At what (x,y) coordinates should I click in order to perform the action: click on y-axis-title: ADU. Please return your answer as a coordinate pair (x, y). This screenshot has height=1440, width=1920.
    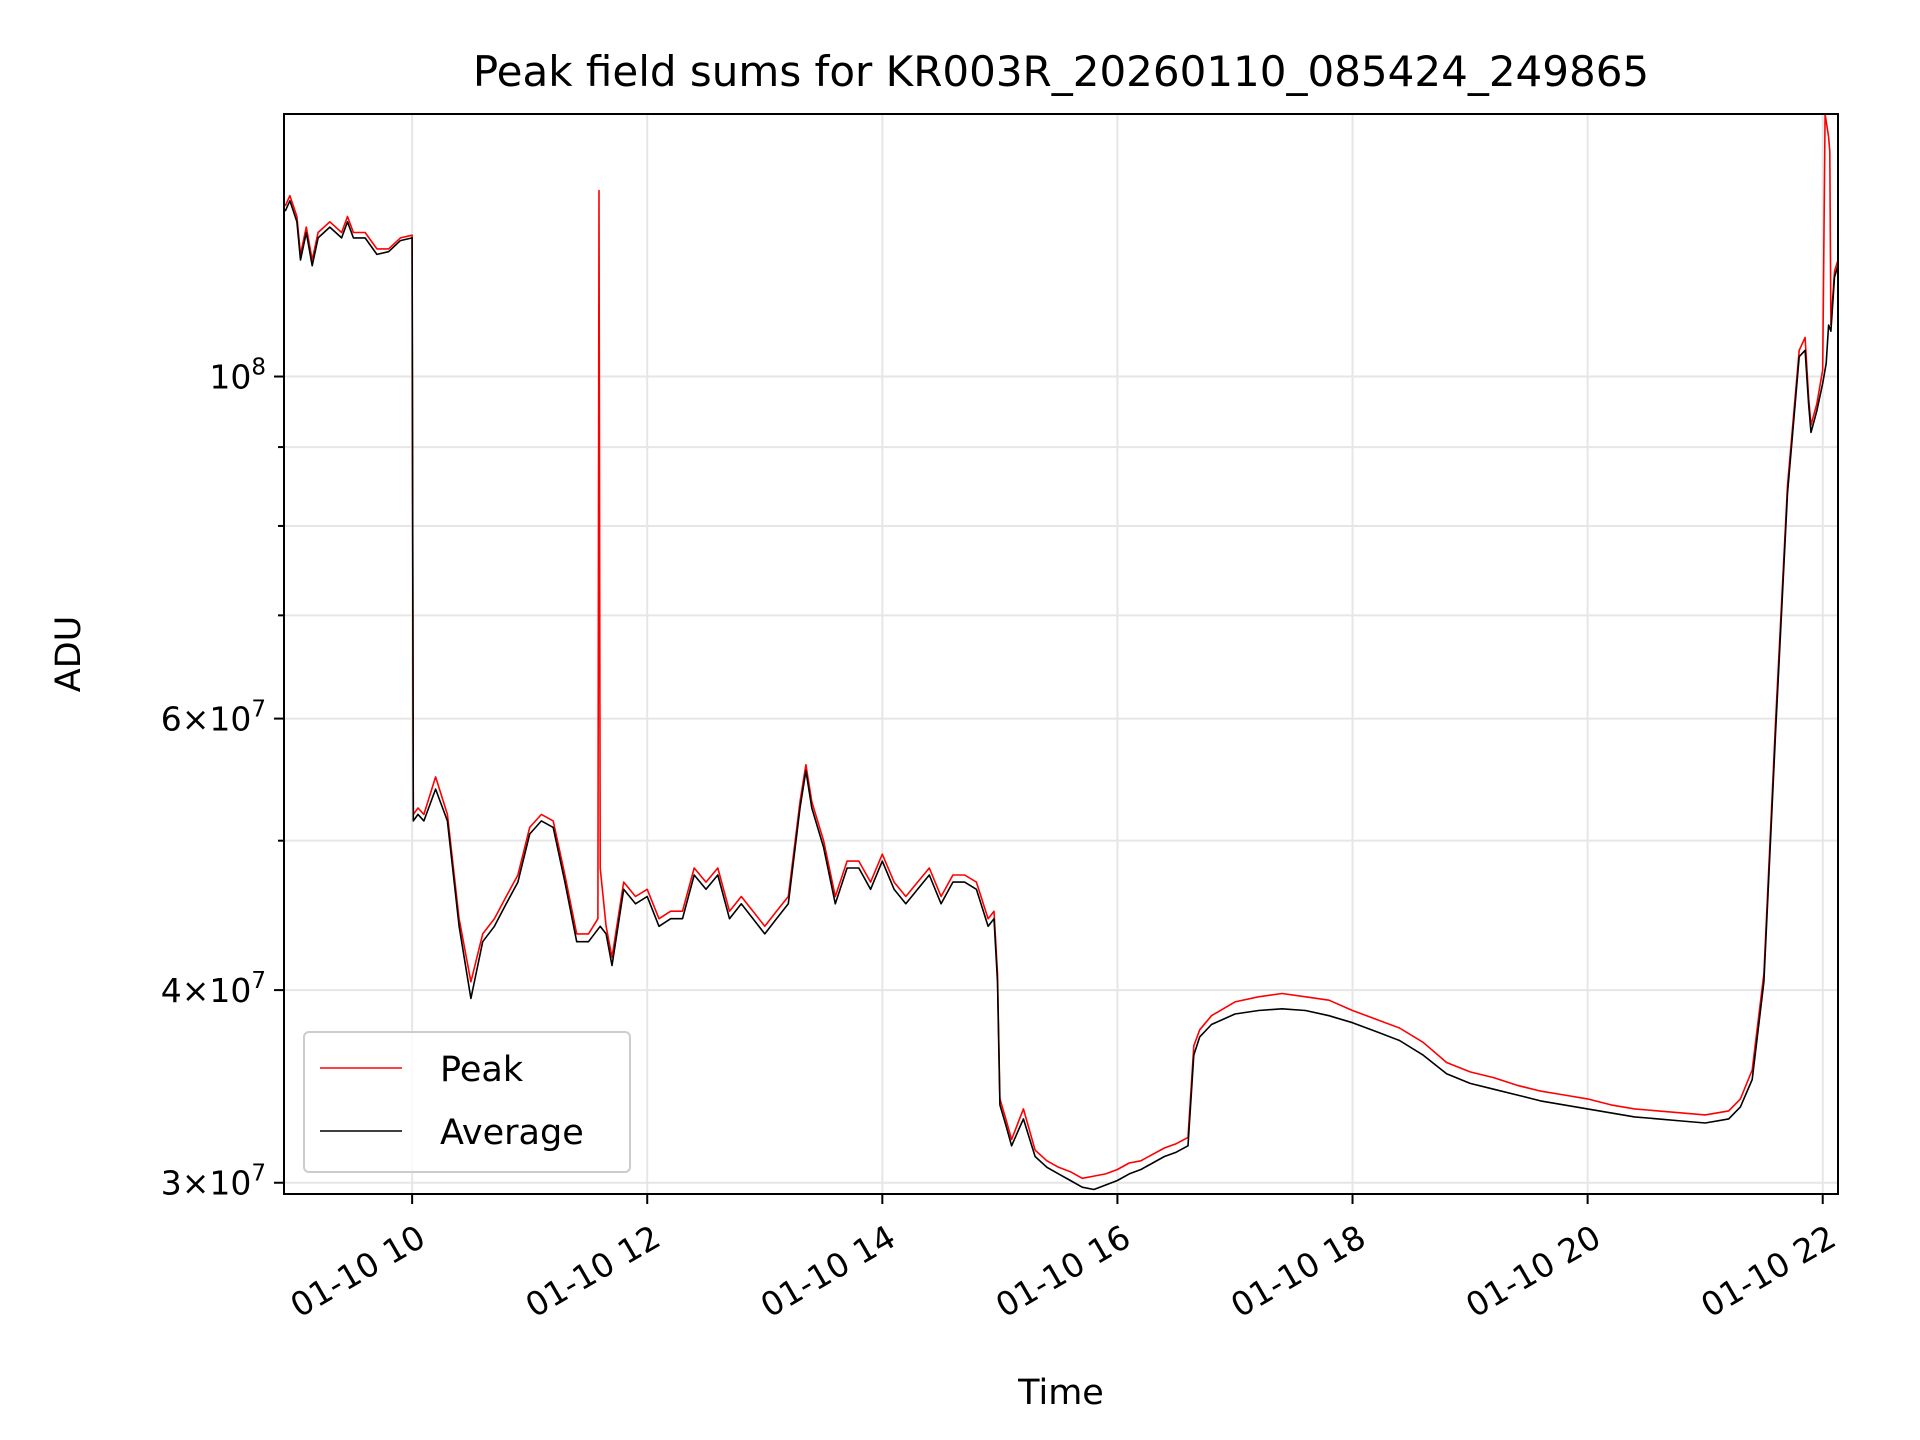
    Looking at the image, I should click on (69, 654).